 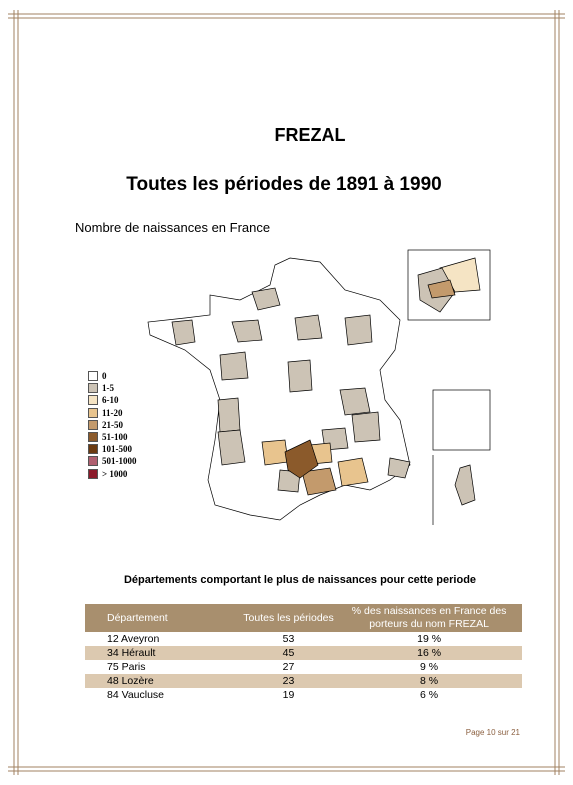 I want to click on legend-label: 0, so click(x=104, y=376).